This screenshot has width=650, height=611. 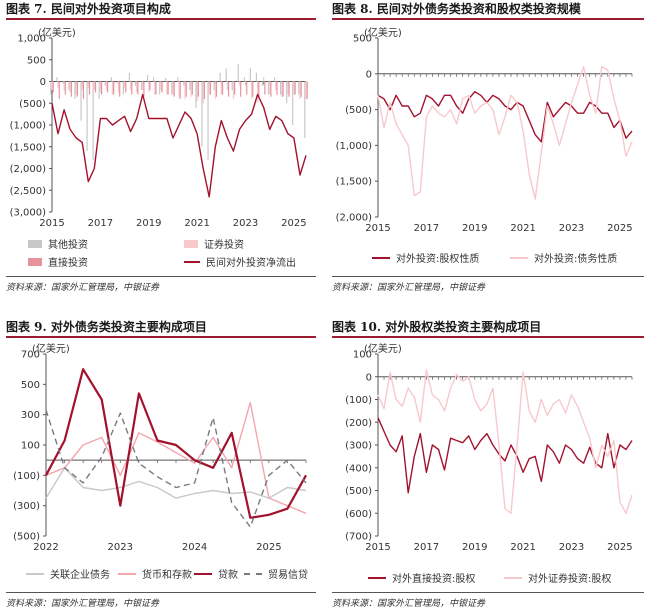 I want to click on x-tick-label: 2019, so click(x=474, y=547).